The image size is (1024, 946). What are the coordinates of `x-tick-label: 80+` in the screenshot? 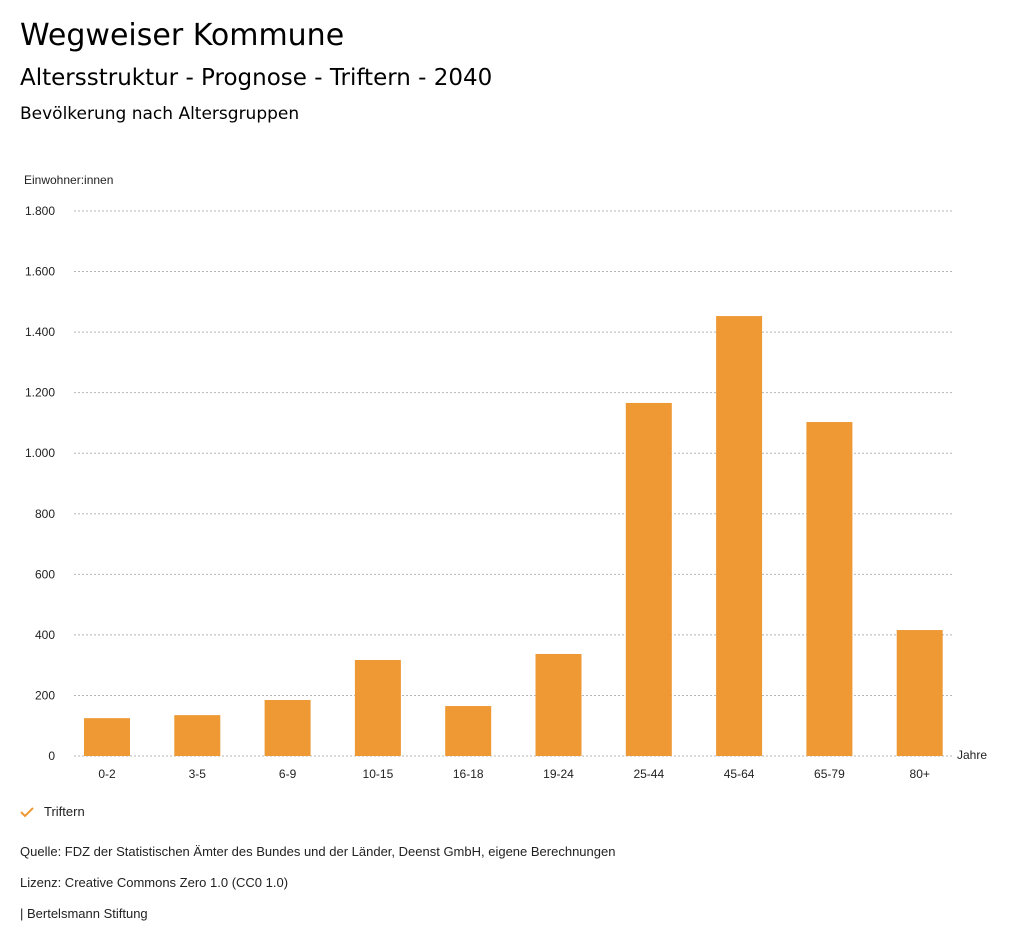 It's located at (920, 774).